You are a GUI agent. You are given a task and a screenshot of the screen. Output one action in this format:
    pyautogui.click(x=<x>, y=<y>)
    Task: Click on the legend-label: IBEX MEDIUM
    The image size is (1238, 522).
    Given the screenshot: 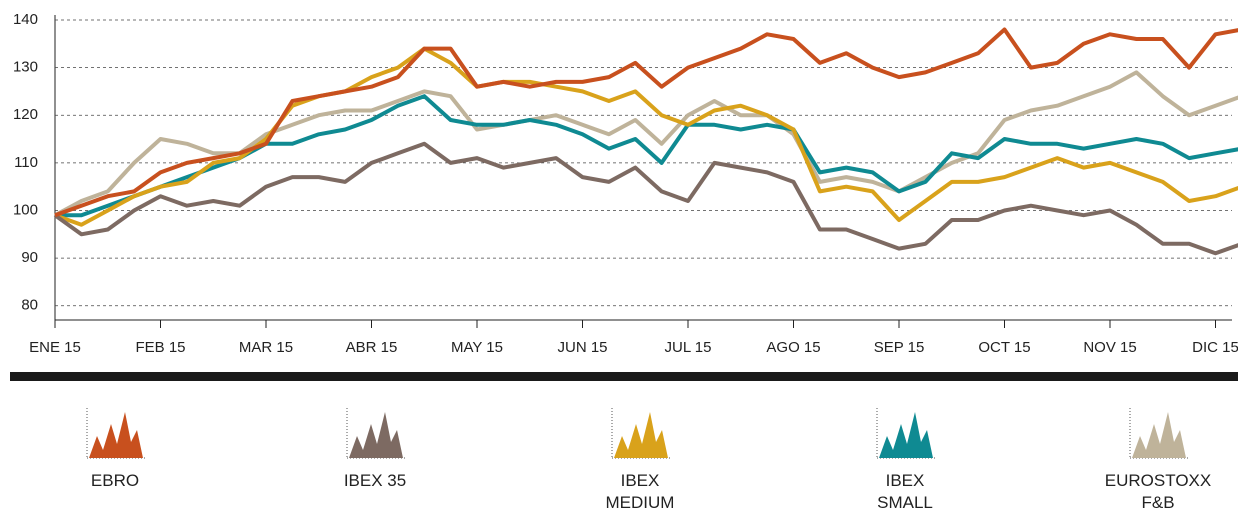 What is the action you would take?
    pyautogui.click(x=640, y=491)
    